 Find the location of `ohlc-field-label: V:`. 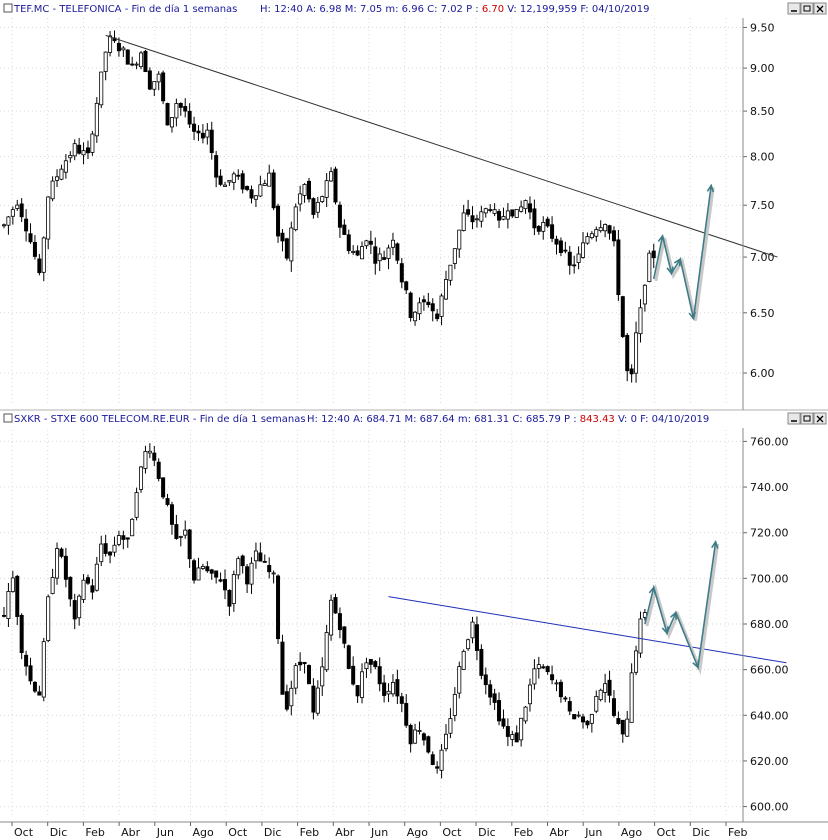

ohlc-field-label: V: is located at coordinates (512, 9).